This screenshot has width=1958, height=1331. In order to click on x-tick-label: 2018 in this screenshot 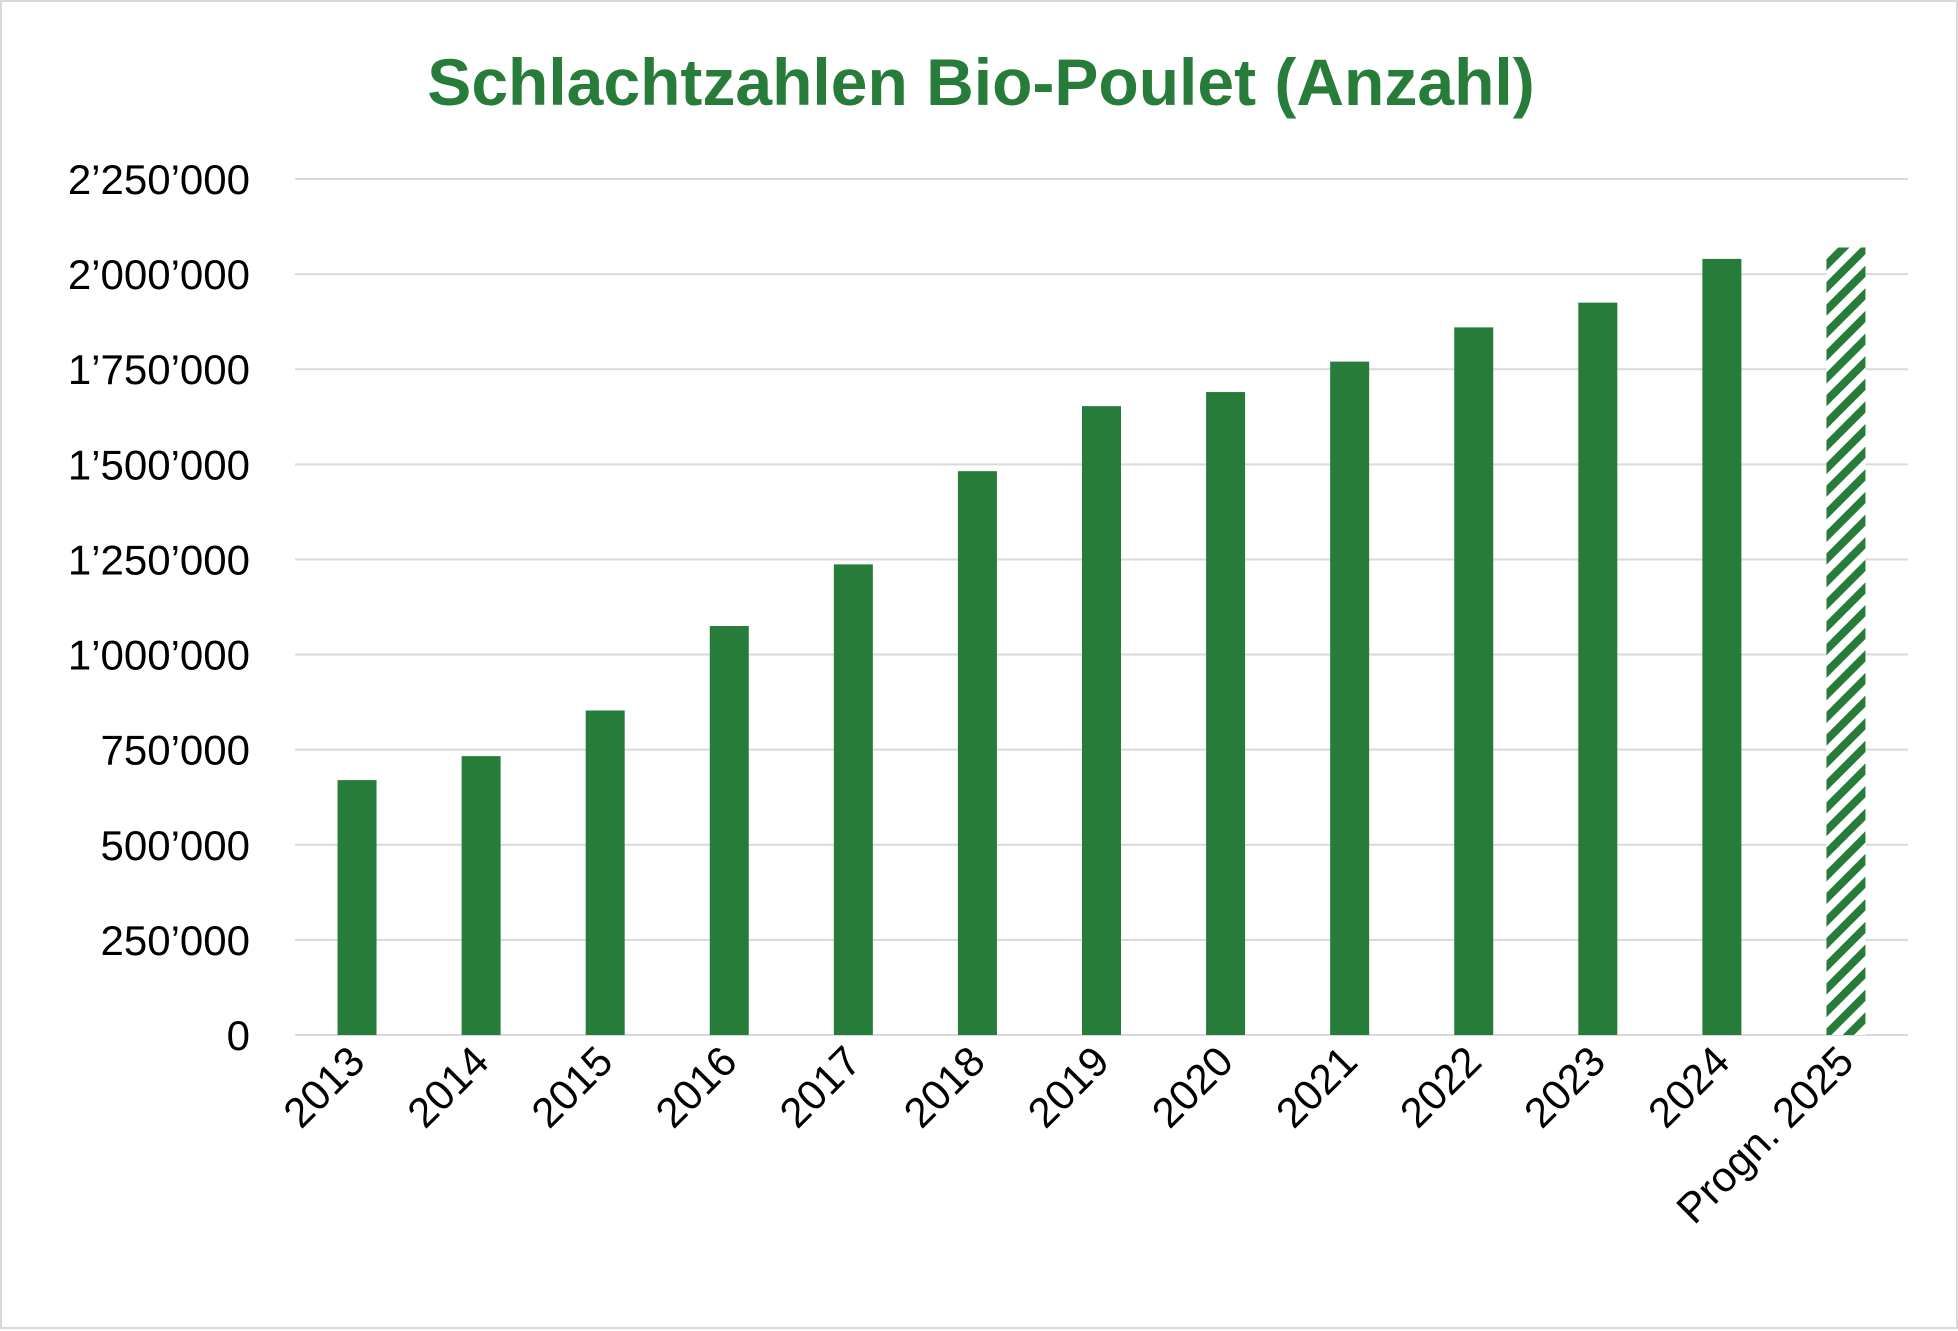, I will do `click(943, 1086)`.